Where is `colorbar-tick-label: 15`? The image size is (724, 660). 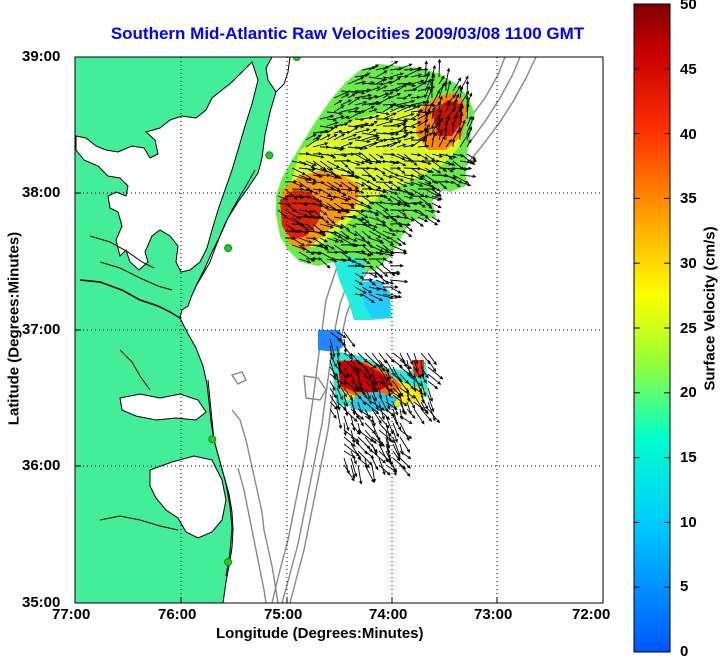
colorbar-tick-label: 15 is located at coordinates (688, 457).